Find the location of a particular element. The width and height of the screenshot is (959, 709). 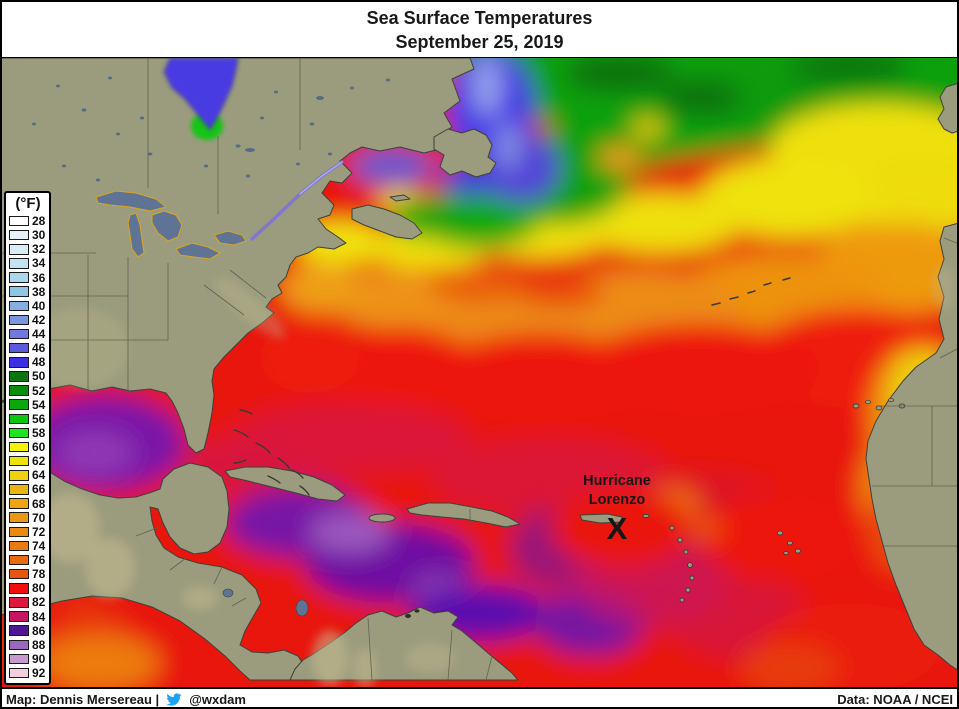

legend-value: 66 is located at coordinates (39, 489).